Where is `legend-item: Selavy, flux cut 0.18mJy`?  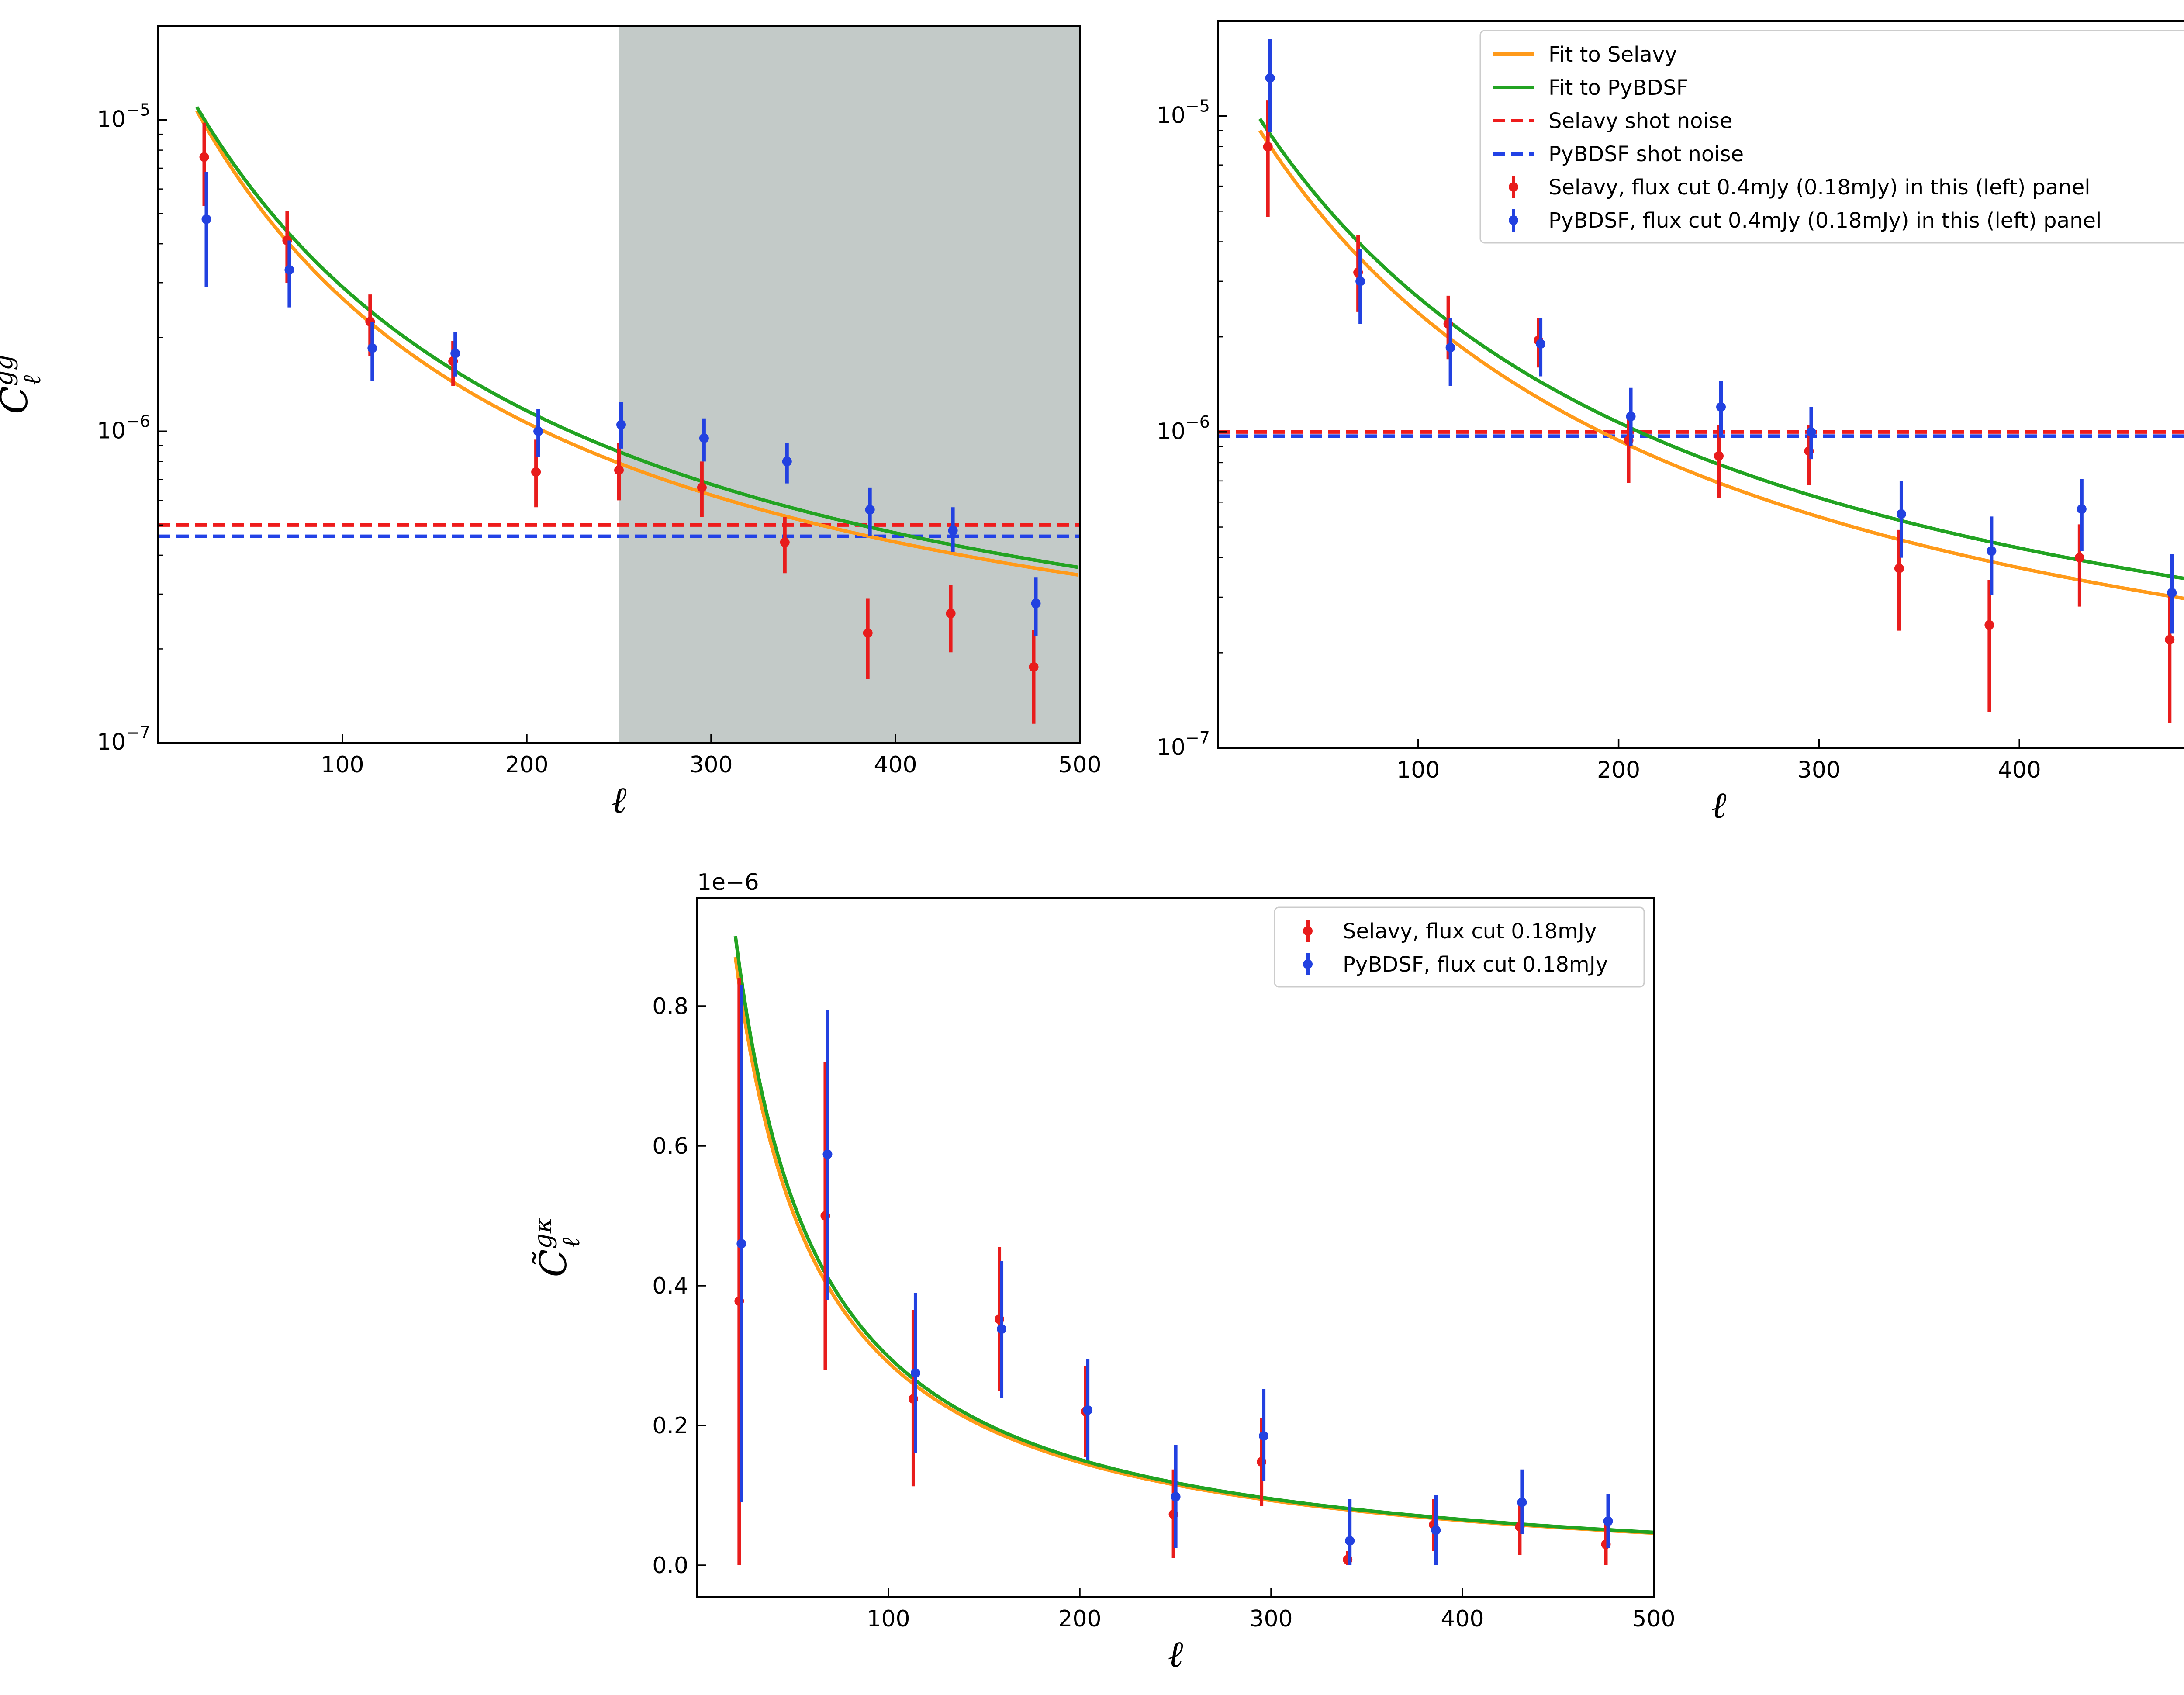 legend-item: Selavy, flux cut 0.18mJy is located at coordinates (1450, 931).